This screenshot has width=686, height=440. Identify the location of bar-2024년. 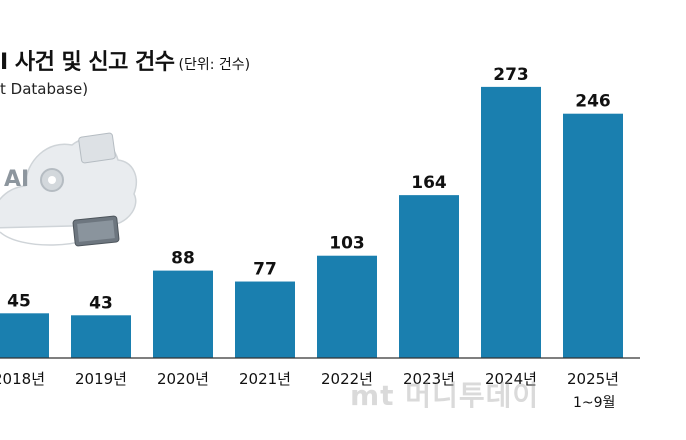
(511, 222).